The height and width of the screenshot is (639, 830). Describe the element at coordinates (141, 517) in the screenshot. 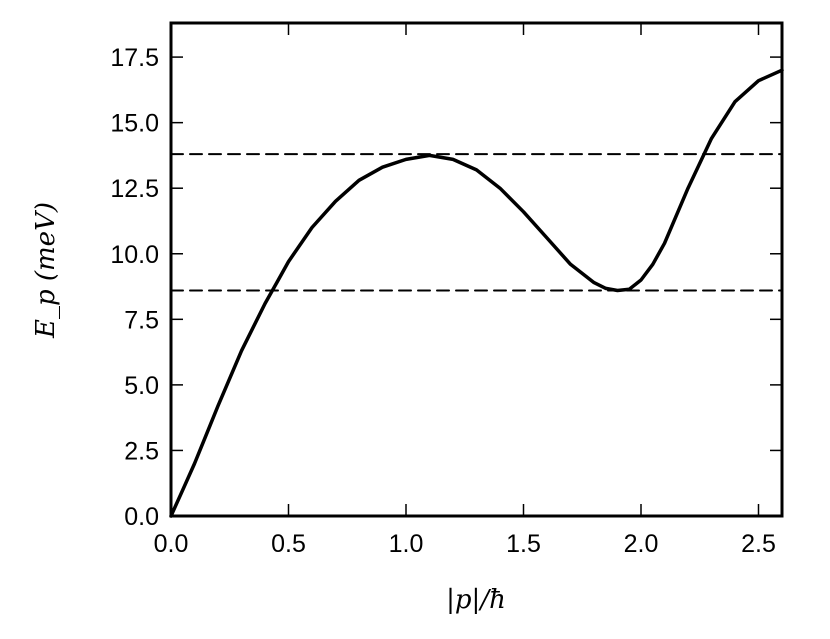

I see `y-tick-label: 0.0` at that location.